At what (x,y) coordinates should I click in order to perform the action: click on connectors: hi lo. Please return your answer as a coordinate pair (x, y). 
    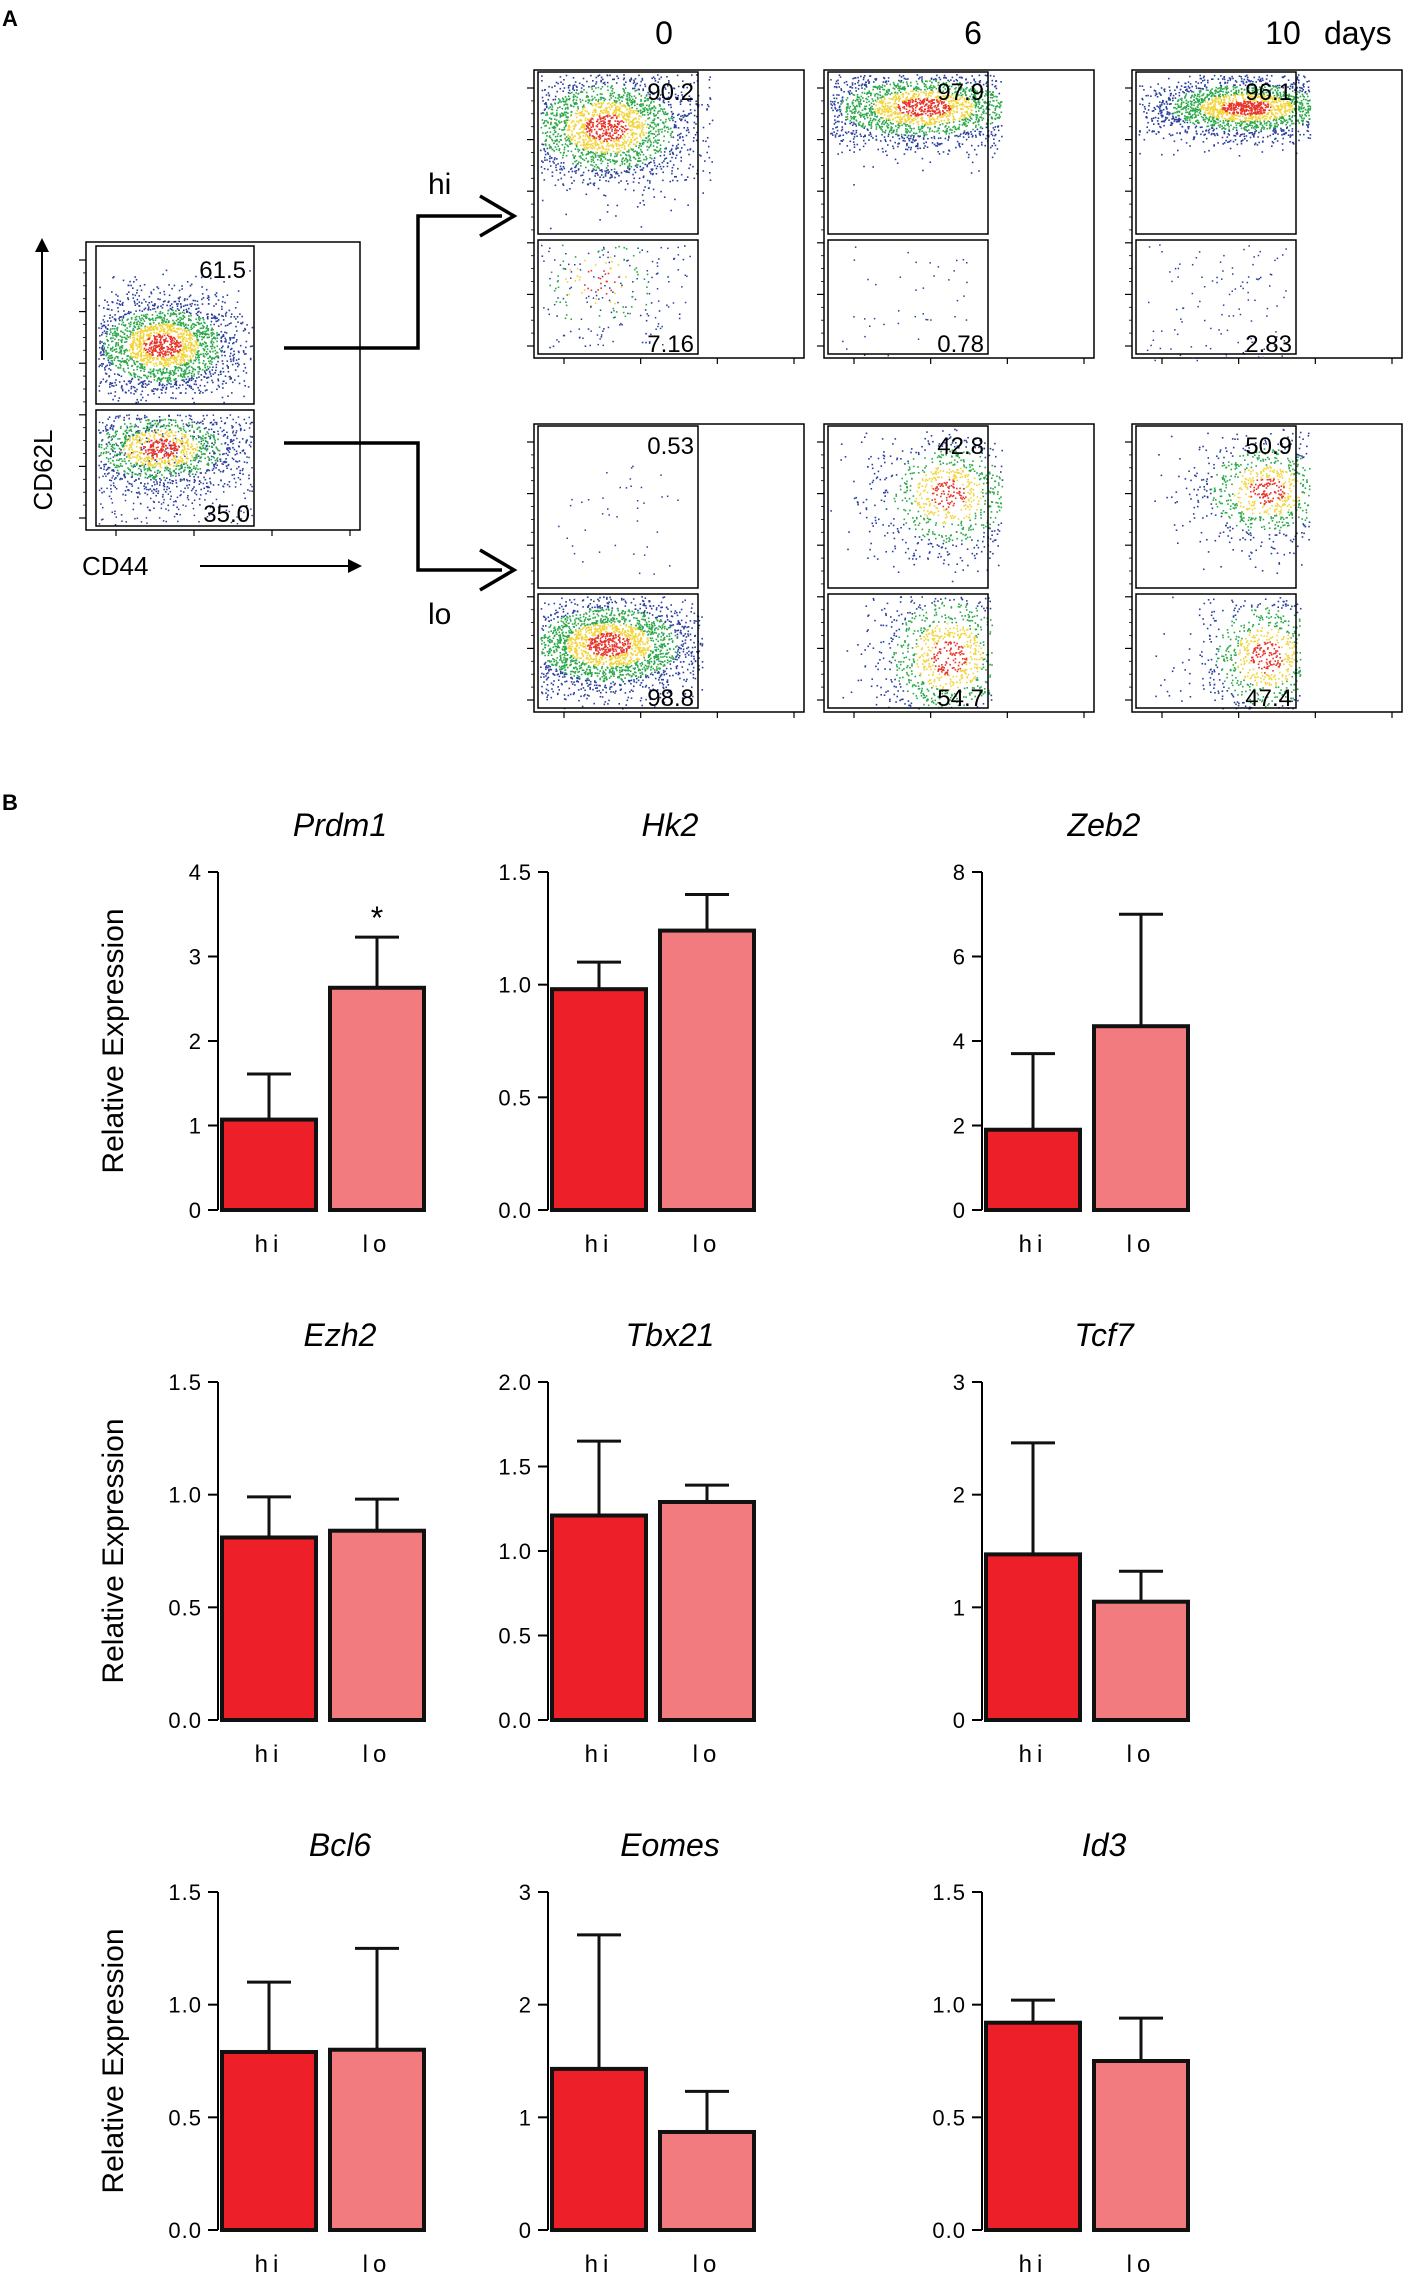
    Looking at the image, I should click on (401, 399).